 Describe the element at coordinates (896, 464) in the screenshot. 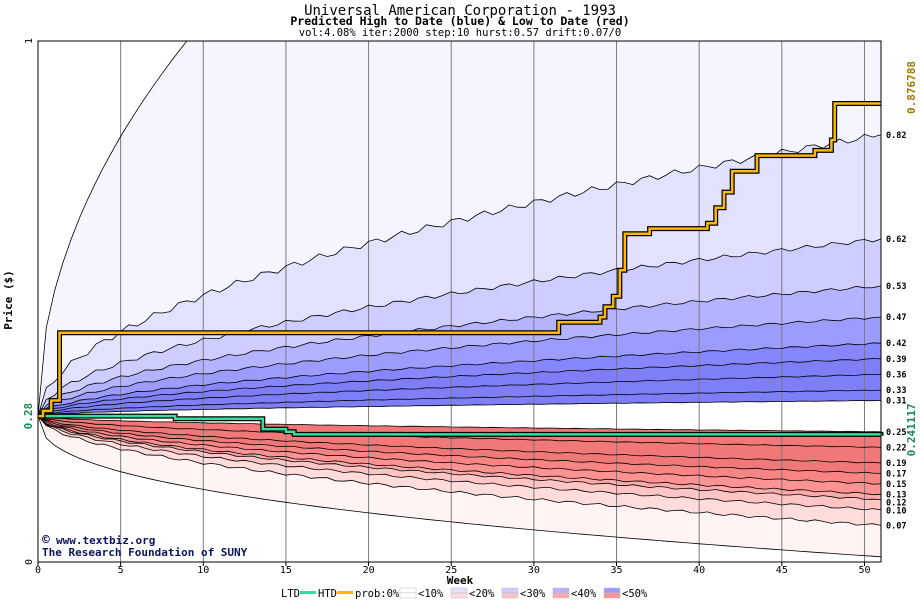

I see `quantile-label: 0.19` at that location.